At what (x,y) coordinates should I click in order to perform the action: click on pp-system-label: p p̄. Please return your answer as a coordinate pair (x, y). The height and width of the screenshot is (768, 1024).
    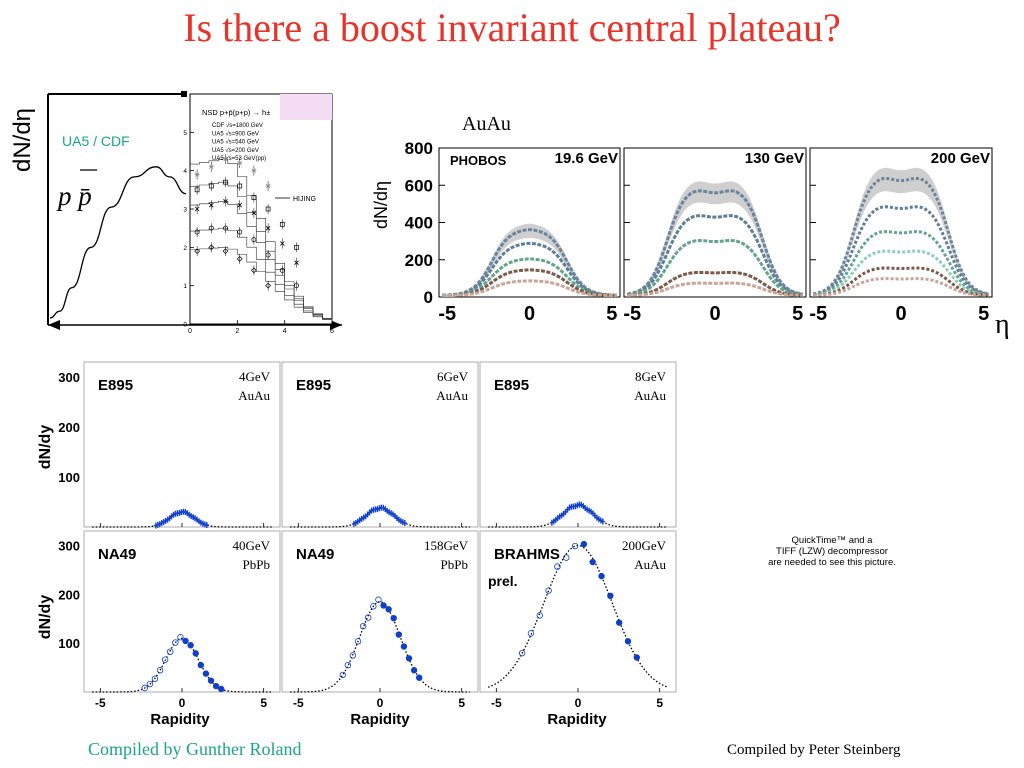
    Looking at the image, I should click on (74, 196).